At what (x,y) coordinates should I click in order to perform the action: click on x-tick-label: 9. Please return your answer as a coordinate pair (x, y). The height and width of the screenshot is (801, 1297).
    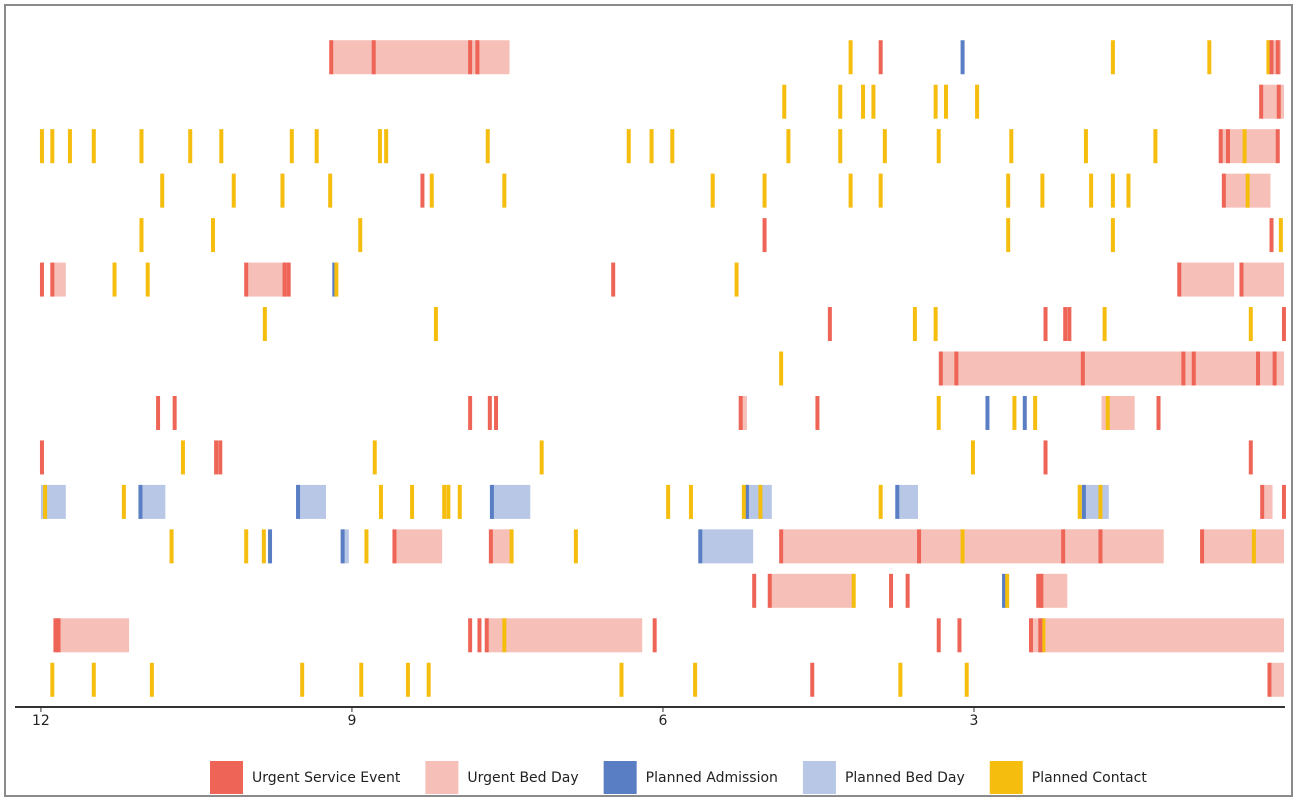
    Looking at the image, I should click on (351, 721).